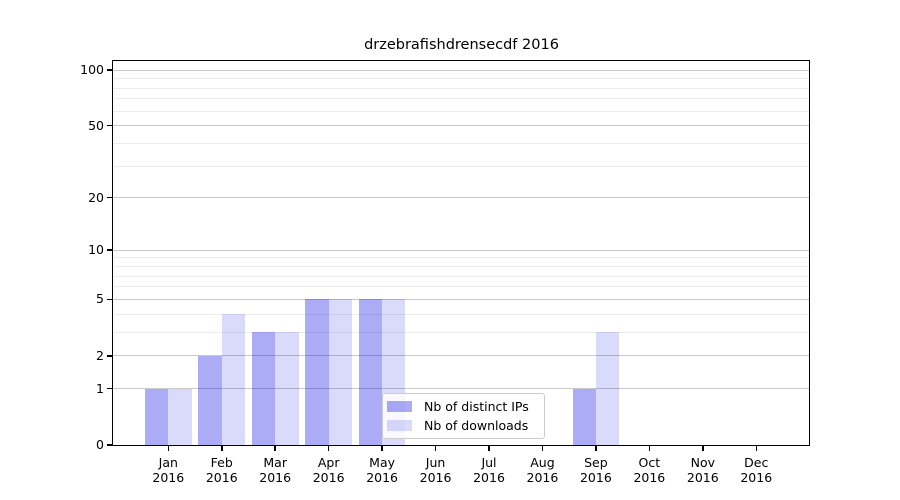 Image resolution: width=900 pixels, height=500 pixels. I want to click on legend-swatch-distinct-ips, so click(399, 406).